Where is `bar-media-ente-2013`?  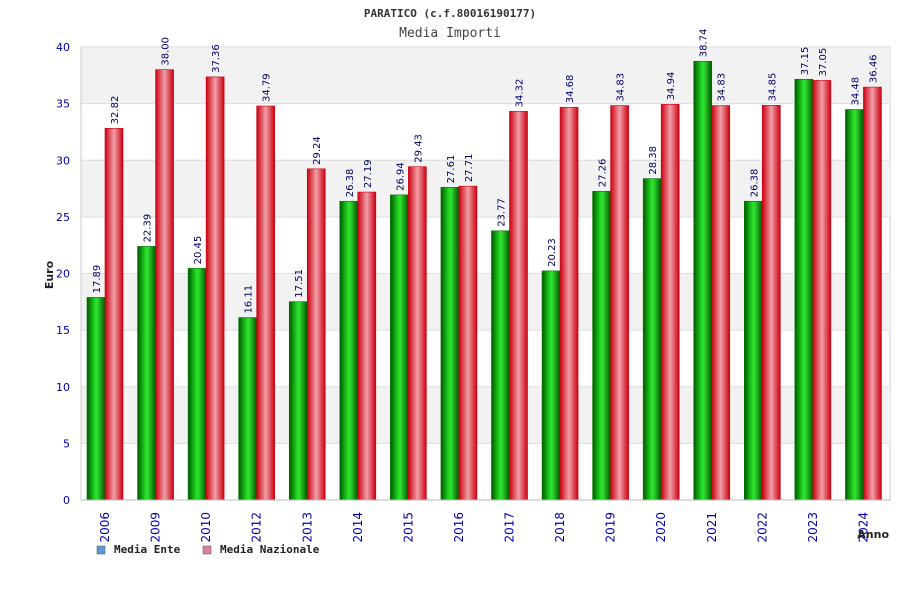 bar-media-ente-2013 is located at coordinates (298, 401).